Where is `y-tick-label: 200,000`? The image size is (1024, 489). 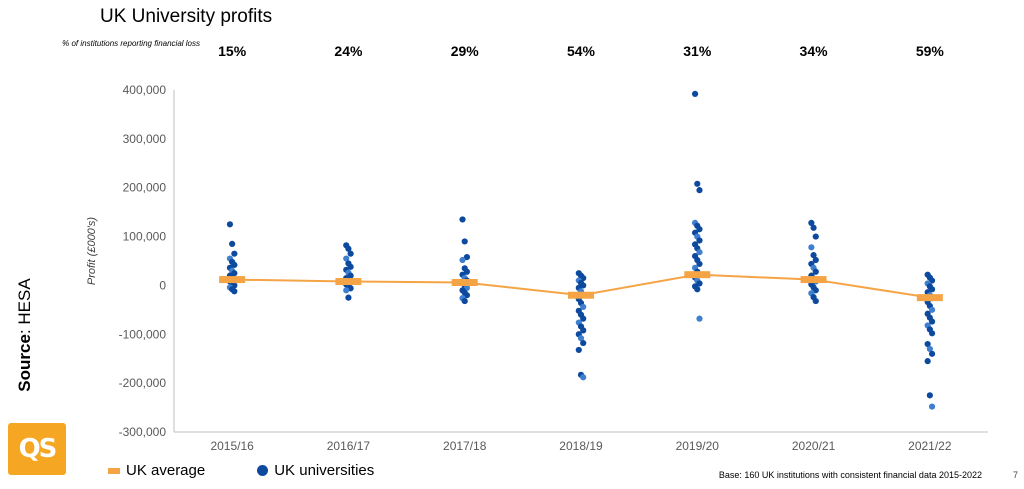 y-tick-label: 200,000 is located at coordinates (145, 188).